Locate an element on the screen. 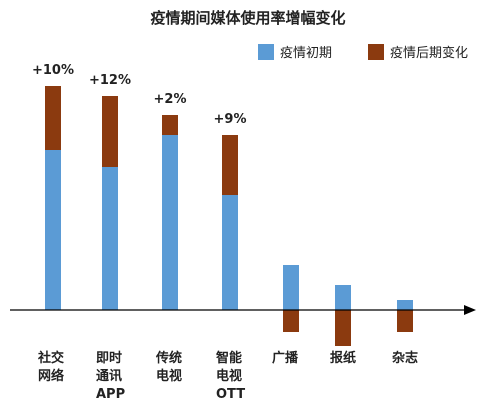 The height and width of the screenshot is (414, 500). category-label-3: 智能电视 OTT is located at coordinates (230, 376).